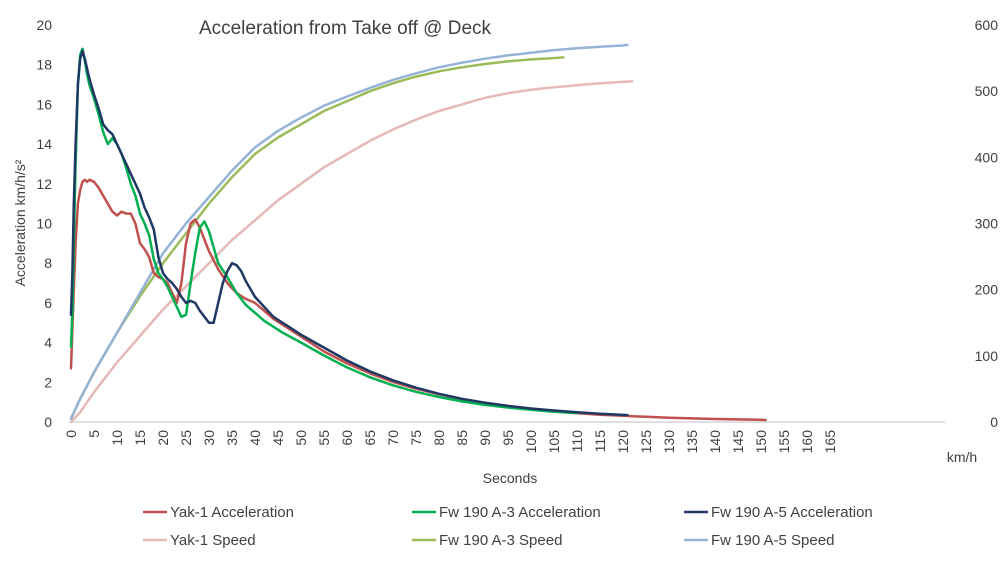  I want to click on y2-axis-ticks: 0 100 200 300 400 500 600, so click(987, 223).